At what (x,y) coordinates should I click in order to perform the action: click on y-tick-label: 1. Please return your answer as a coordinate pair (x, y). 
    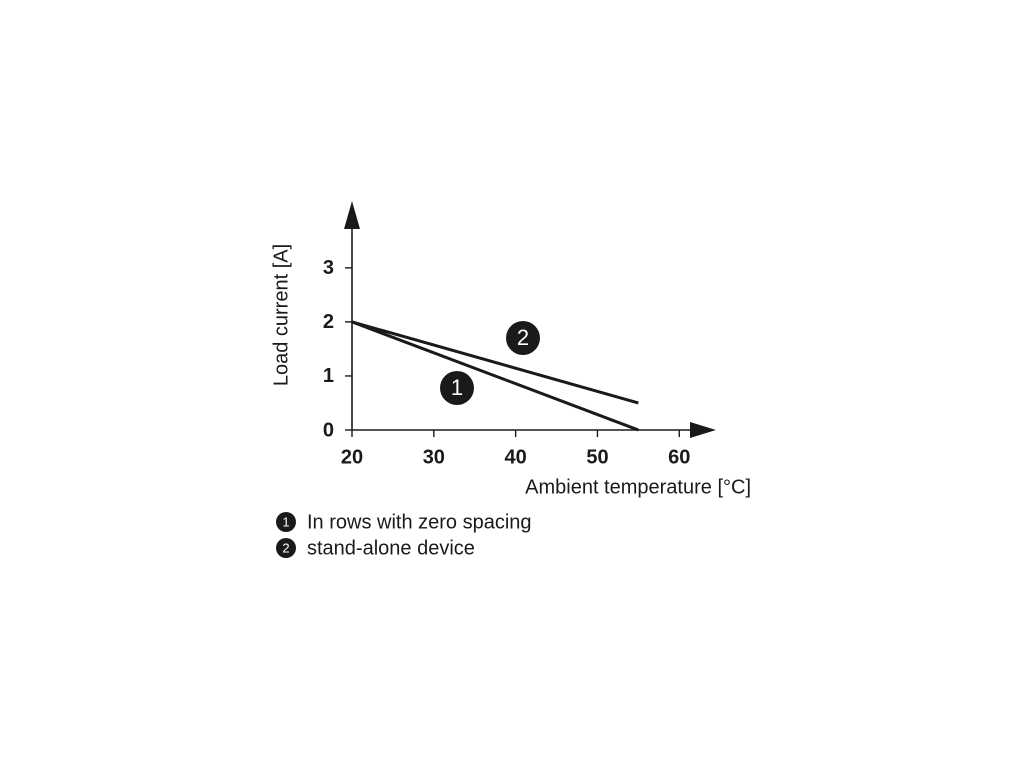
    Looking at the image, I should click on (328, 376).